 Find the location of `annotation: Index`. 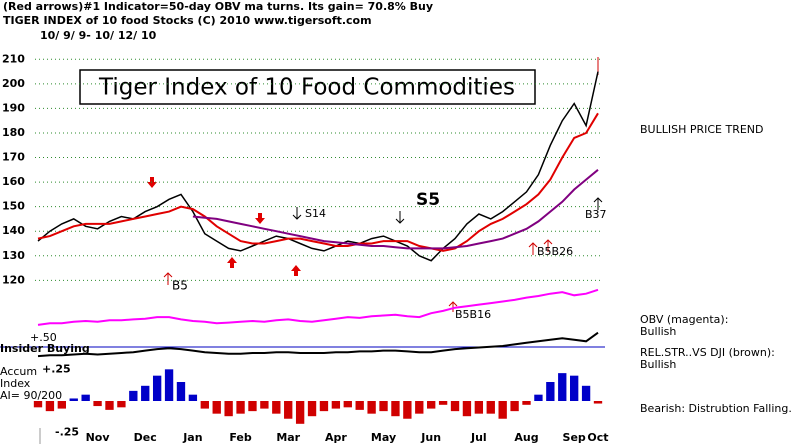

annotation: Index is located at coordinates (15, 383).